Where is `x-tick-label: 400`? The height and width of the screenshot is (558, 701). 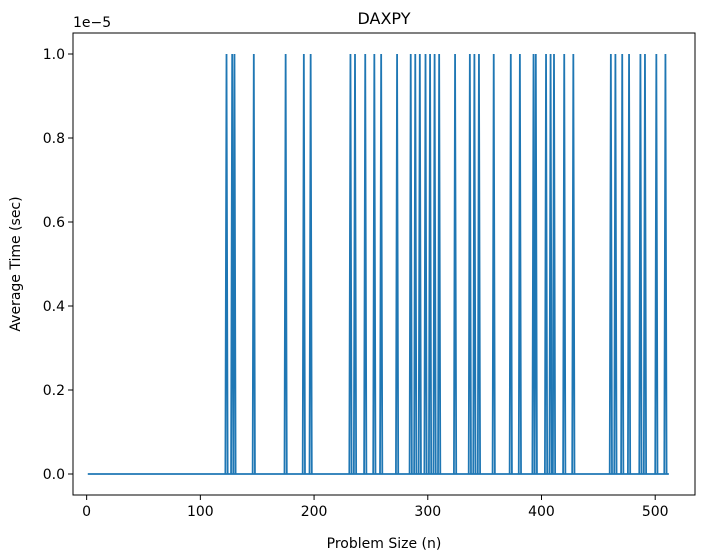
x-tick-label: 400 is located at coordinates (541, 512).